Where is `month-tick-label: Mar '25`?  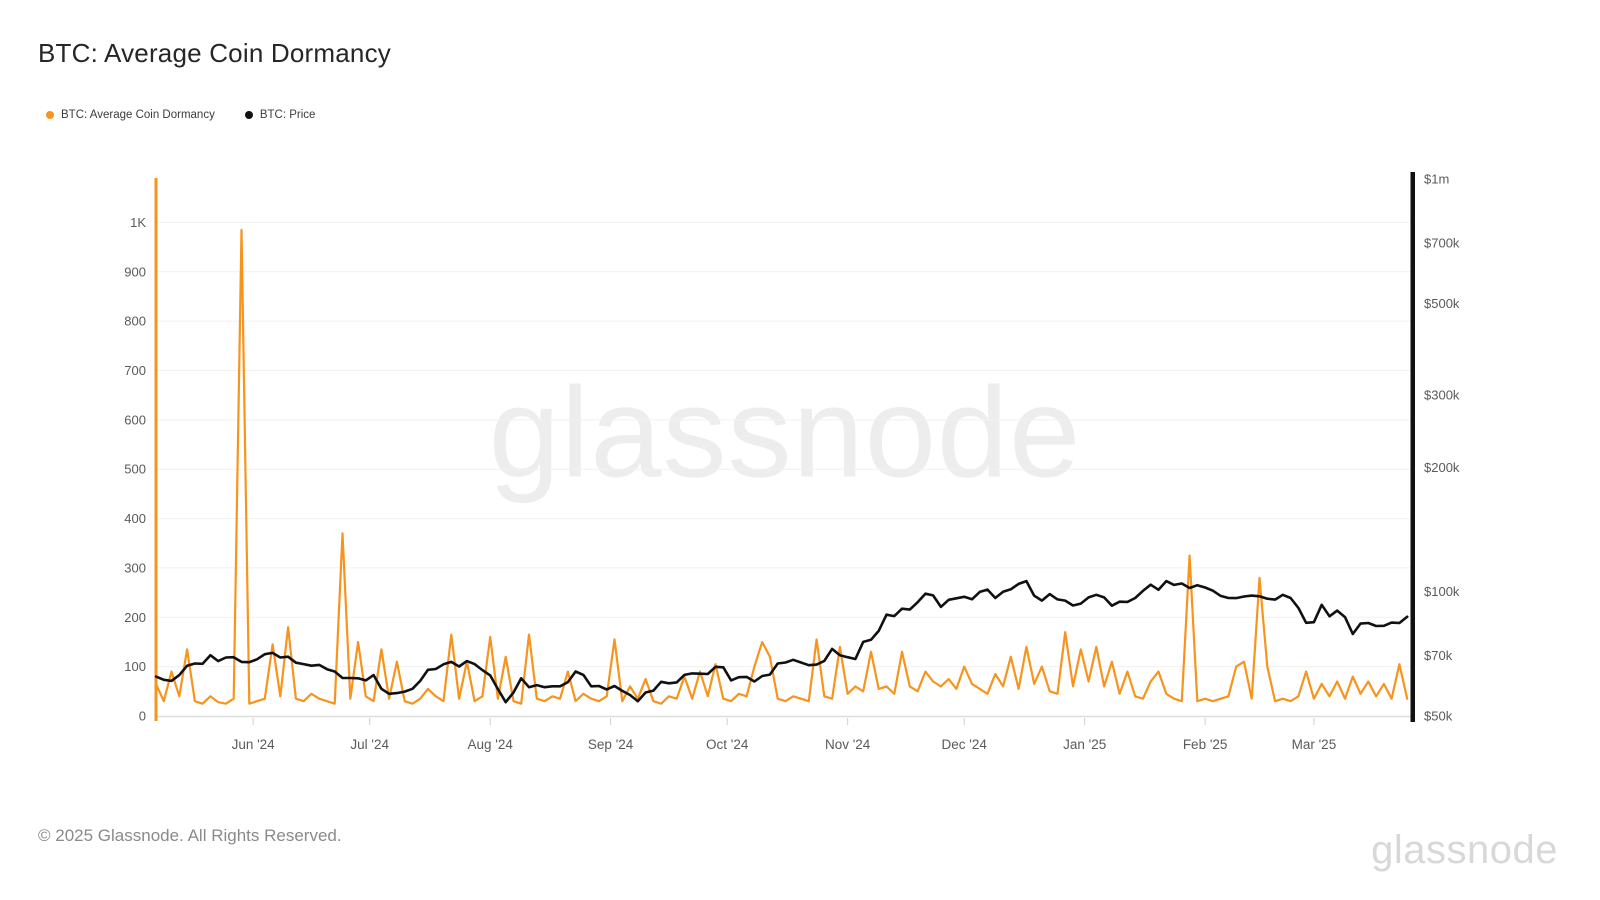 month-tick-label: Mar '25 is located at coordinates (1314, 744).